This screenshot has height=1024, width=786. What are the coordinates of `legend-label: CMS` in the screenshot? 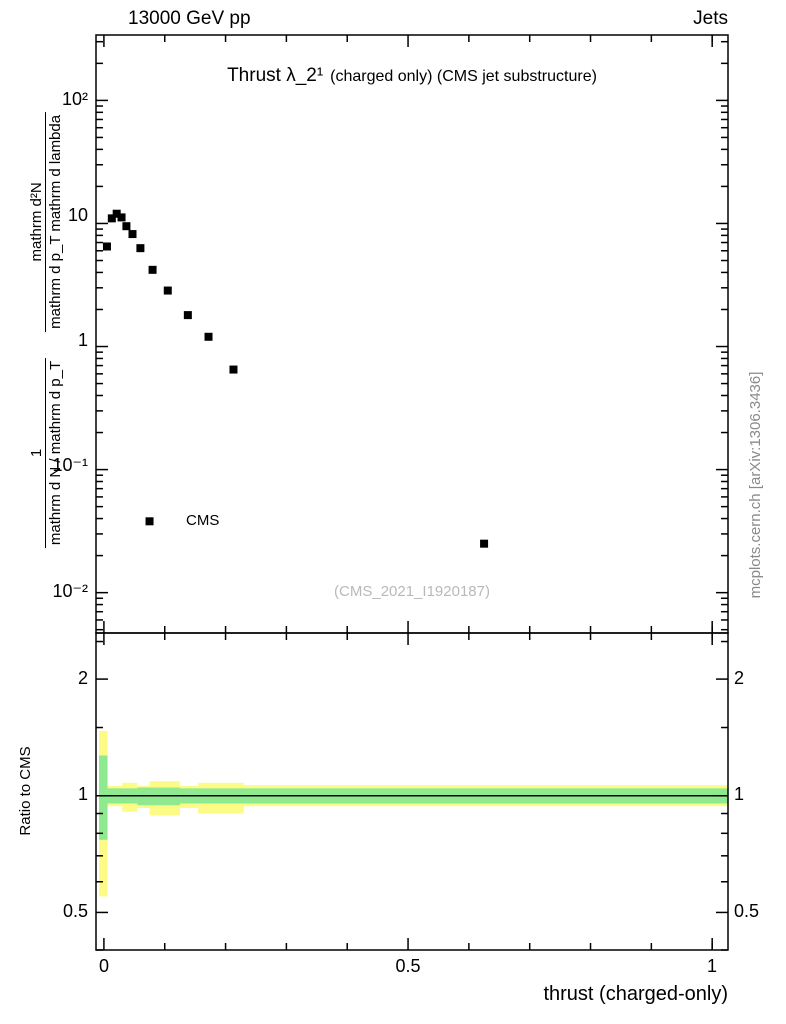 It's located at (203, 520).